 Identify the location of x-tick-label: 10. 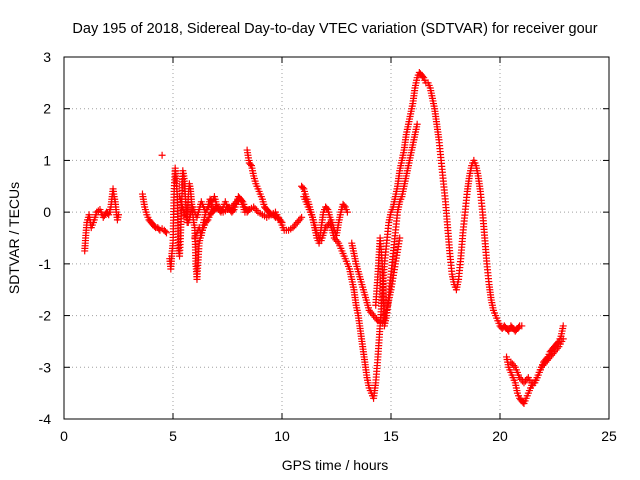
(282, 436).